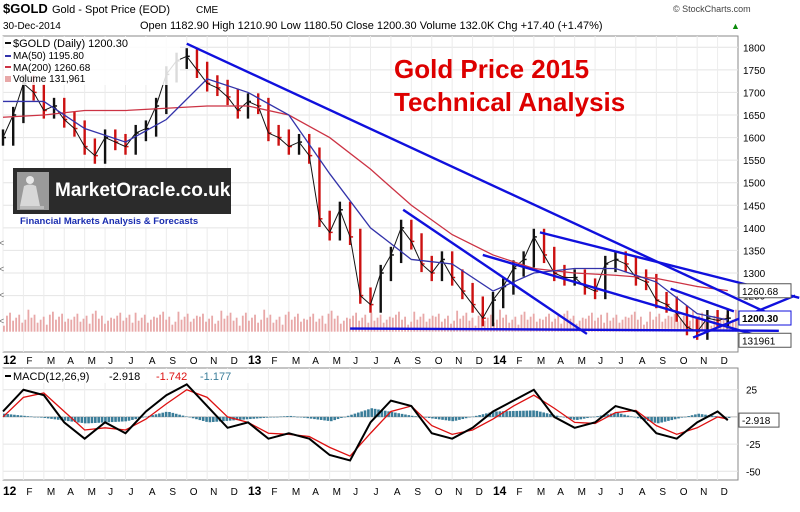  What do you see at coordinates (355, 492) in the screenshot?
I see `macd-x-tick-label: J` at bounding box center [355, 492].